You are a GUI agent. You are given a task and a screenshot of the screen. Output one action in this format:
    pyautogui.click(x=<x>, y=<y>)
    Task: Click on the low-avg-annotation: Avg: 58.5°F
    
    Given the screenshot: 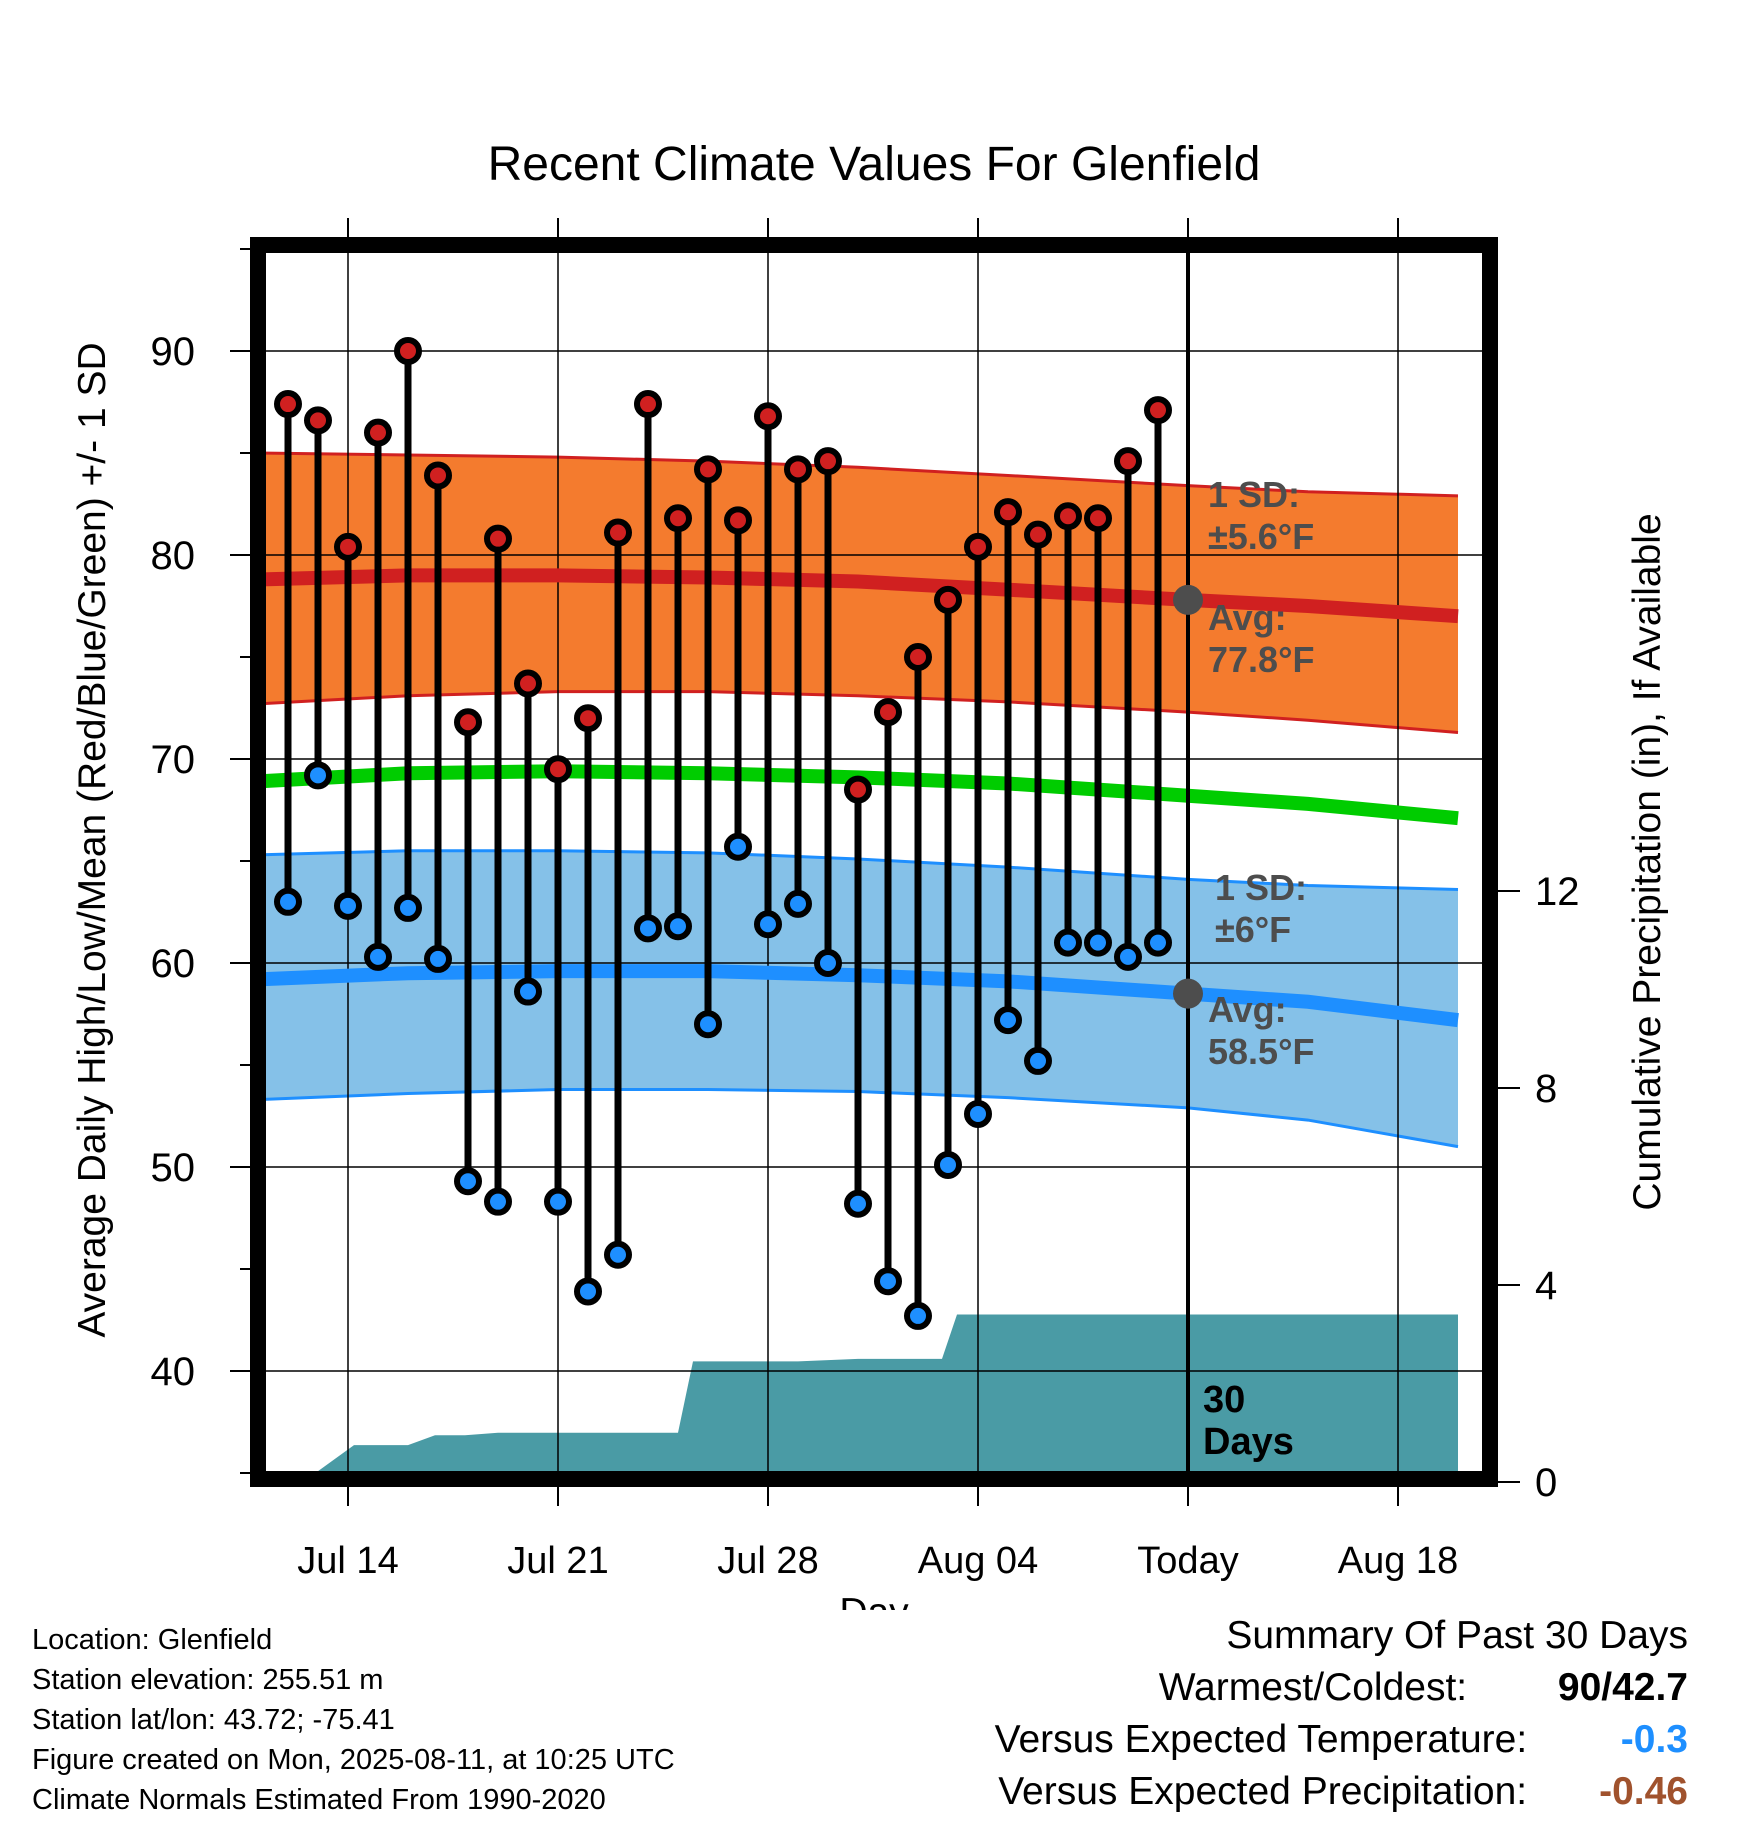 What is the action you would take?
    pyautogui.click(x=1261, y=1030)
    